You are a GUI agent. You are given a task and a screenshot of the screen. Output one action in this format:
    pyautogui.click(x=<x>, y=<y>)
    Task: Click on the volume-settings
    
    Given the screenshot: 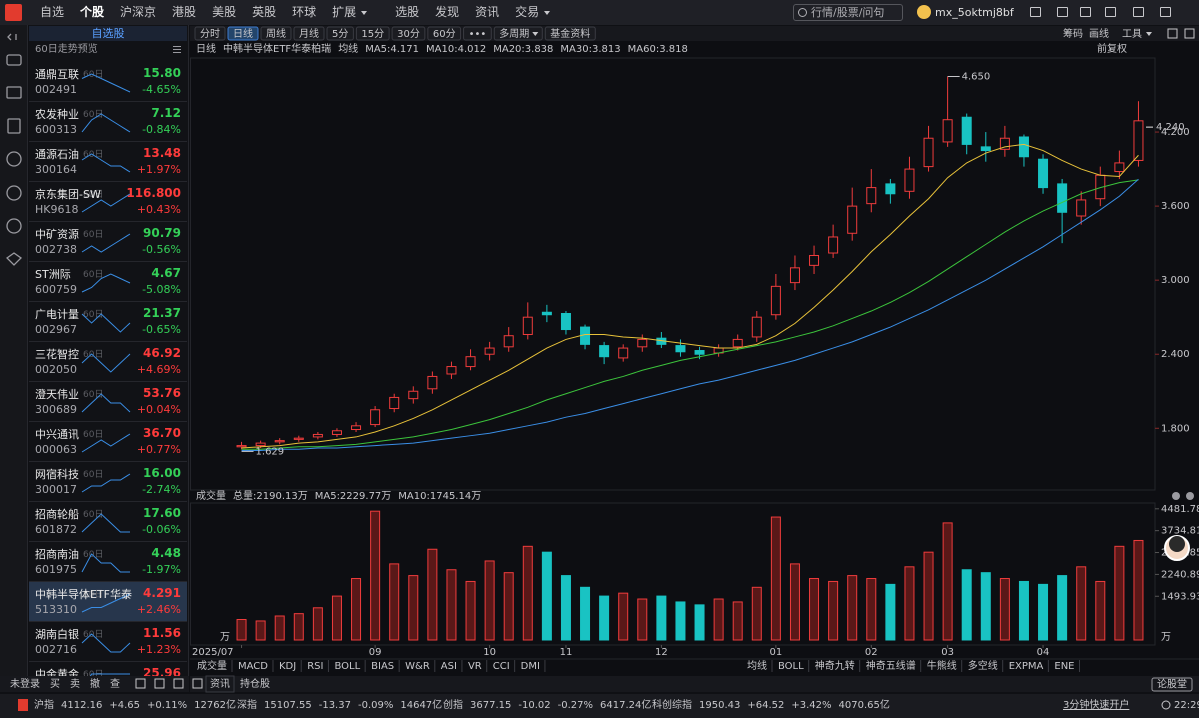 What is the action you would take?
    pyautogui.click(x=1176, y=496)
    